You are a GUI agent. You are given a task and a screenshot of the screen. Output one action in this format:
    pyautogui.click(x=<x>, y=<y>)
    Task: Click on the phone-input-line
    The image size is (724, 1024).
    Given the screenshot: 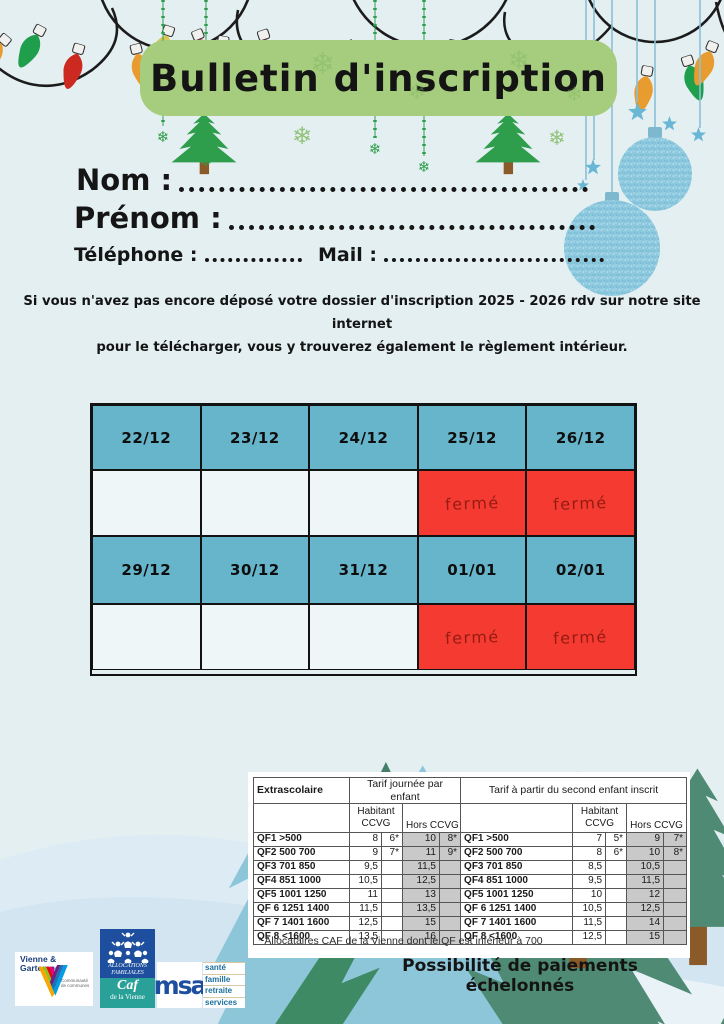 What is the action you would take?
    pyautogui.click(x=253, y=260)
    